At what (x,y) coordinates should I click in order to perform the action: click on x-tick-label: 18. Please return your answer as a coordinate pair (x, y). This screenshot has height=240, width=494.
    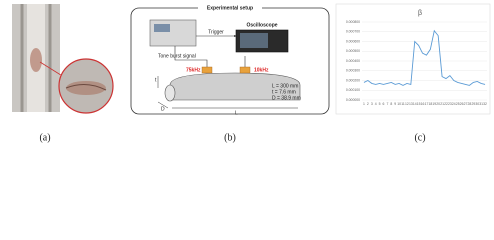
    Looking at the image, I should click on (430, 104).